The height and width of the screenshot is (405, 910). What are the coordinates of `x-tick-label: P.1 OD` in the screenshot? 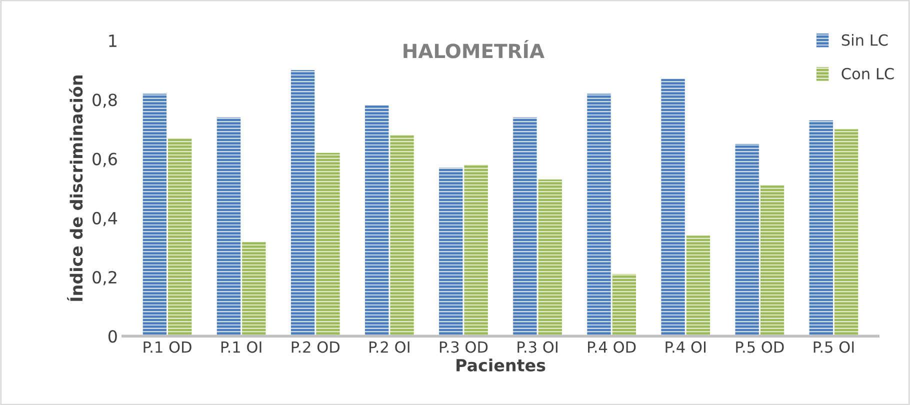 It's located at (168, 347).